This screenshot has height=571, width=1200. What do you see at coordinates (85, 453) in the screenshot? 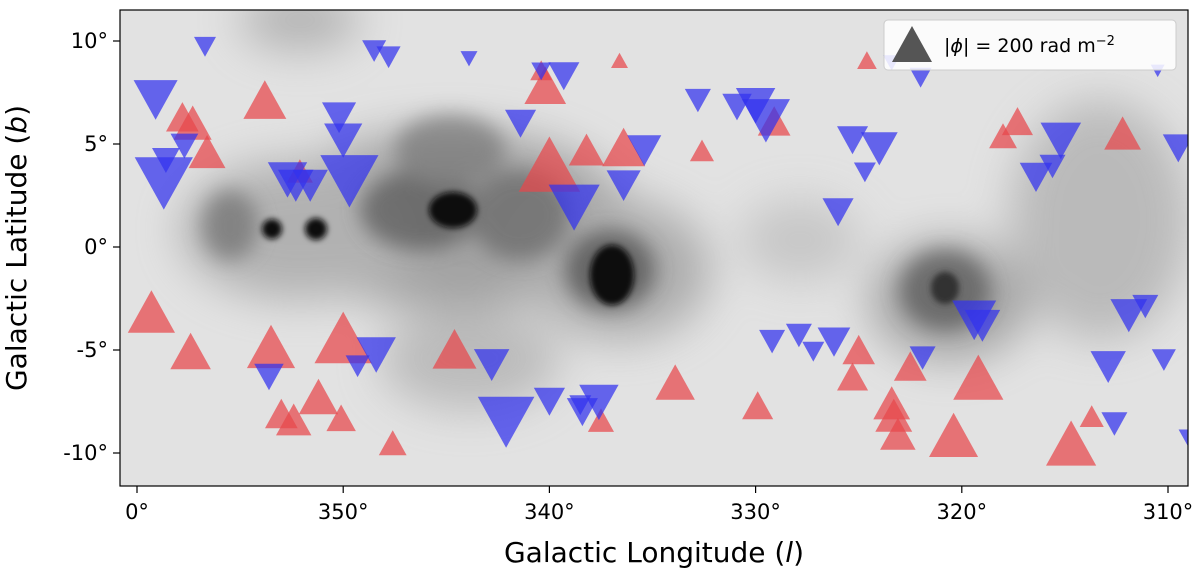
I see `y-tick-label: -10°` at bounding box center [85, 453].